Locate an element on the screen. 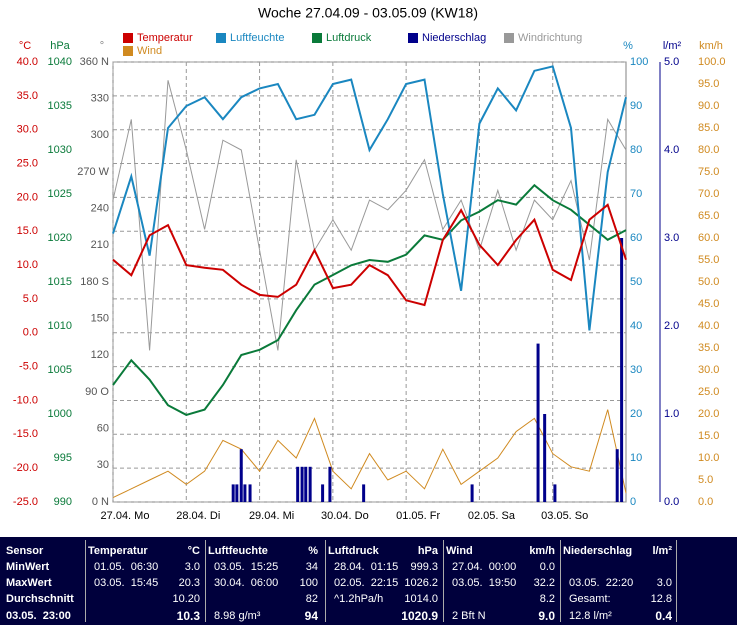 Image resolution: width=737 pixels, height=625 pixels. y-tick-label: 240 is located at coordinates (100, 209).